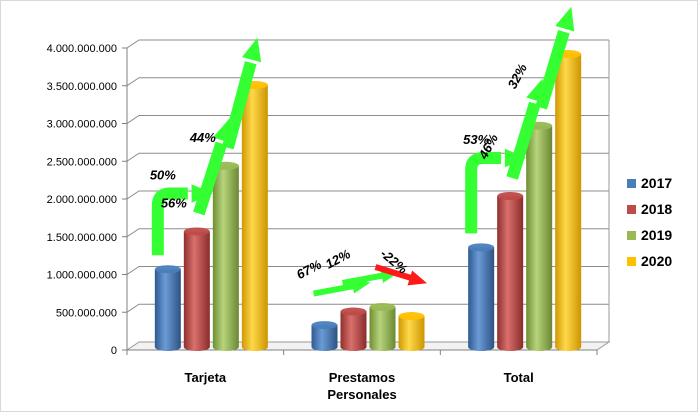 Image resolution: width=698 pixels, height=416 pixels. I want to click on growth-label: 50%, so click(163, 174).